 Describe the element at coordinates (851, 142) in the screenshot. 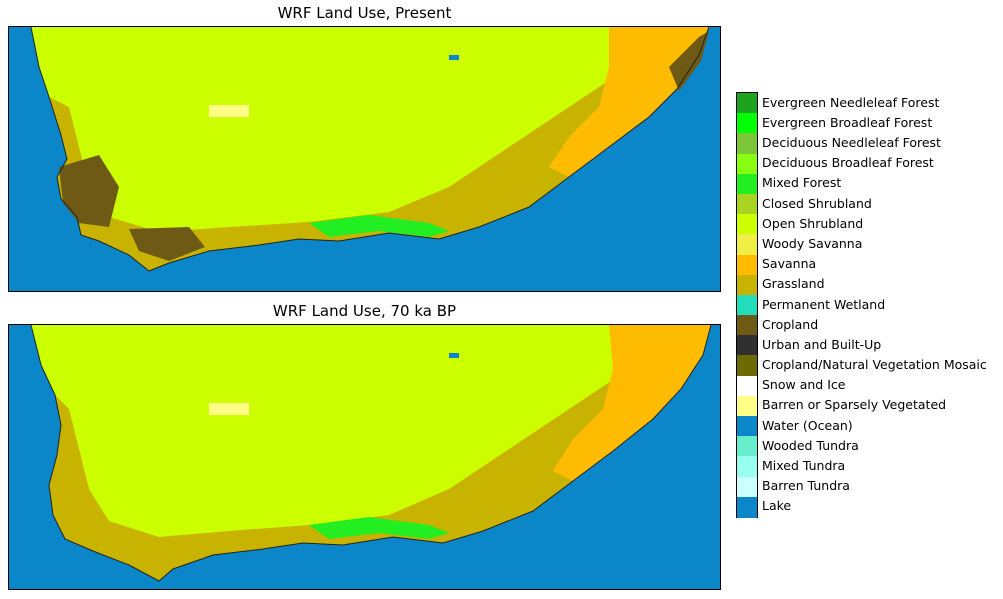

I see `legend-label: Deciduous Needleleaf Forest` at that location.